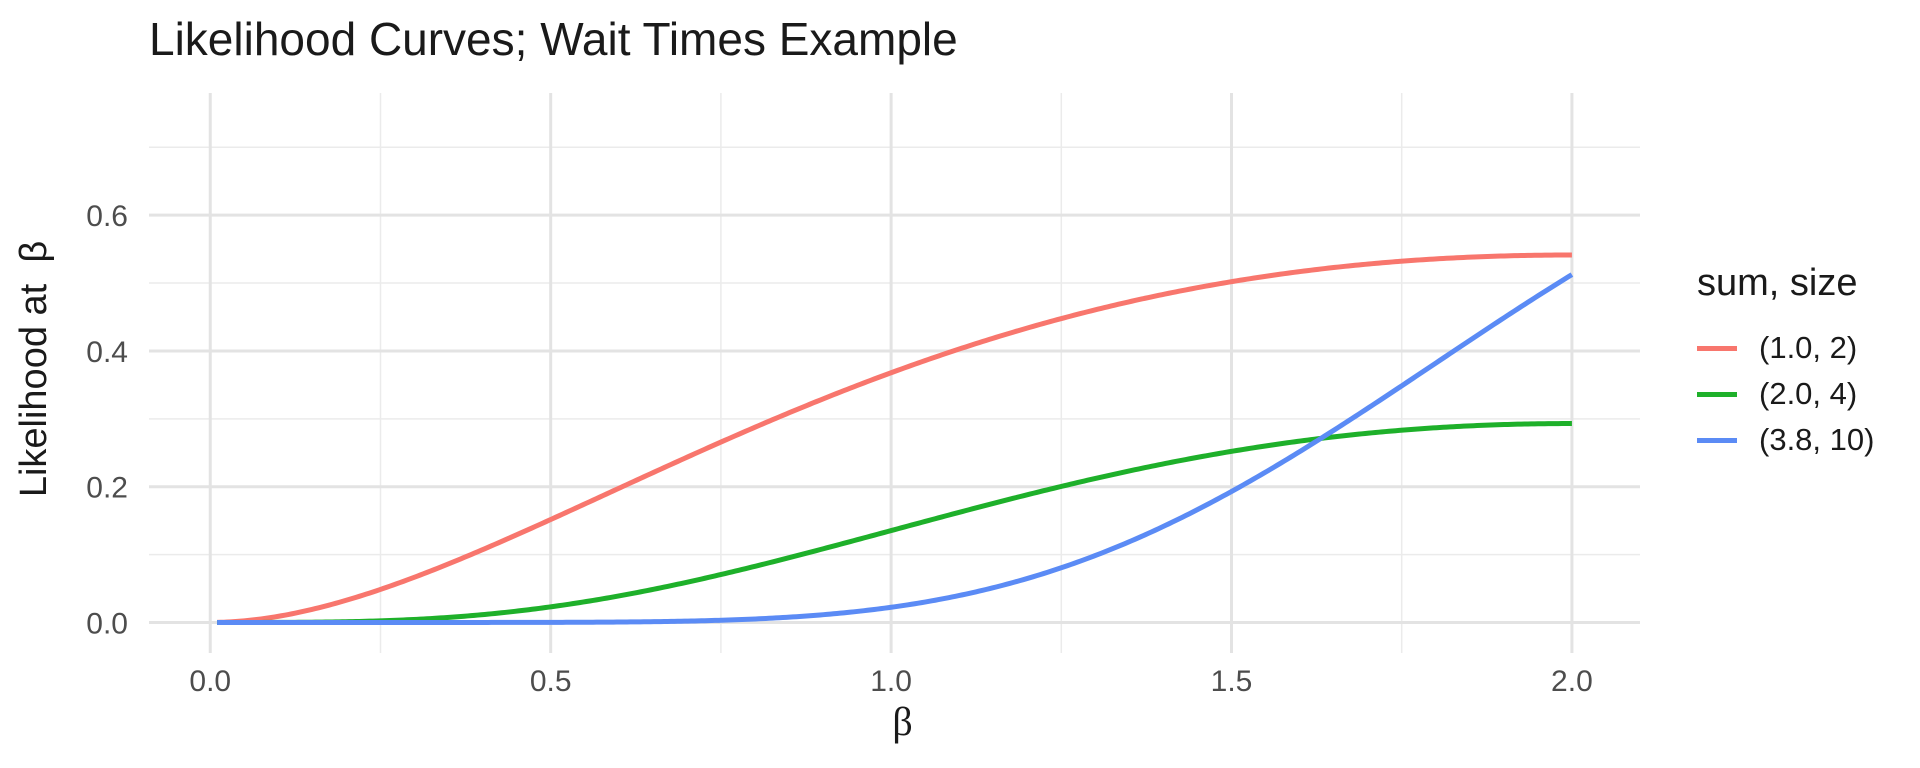 The image size is (1920, 768). What do you see at coordinates (107, 352) in the screenshot?
I see `y-tick-label: 0.4` at bounding box center [107, 352].